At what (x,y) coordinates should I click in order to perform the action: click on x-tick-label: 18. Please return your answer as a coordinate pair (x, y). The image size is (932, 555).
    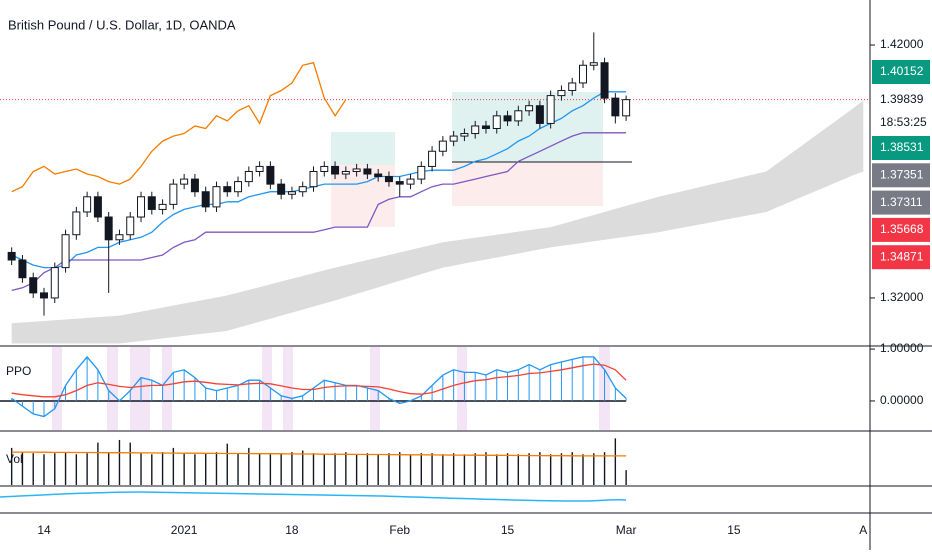
    Looking at the image, I should click on (292, 530).